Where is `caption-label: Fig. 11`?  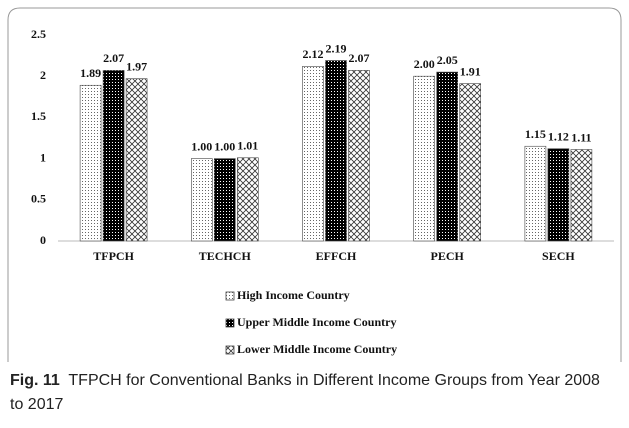 caption-label: Fig. 11 is located at coordinates (35, 380).